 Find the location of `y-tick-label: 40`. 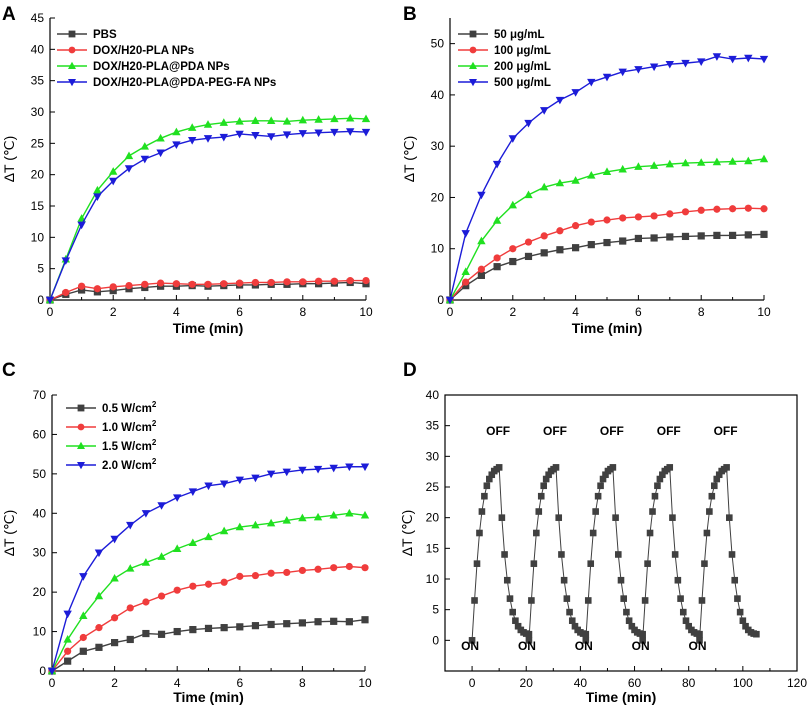

y-tick-label: 40 is located at coordinates (40, 513).